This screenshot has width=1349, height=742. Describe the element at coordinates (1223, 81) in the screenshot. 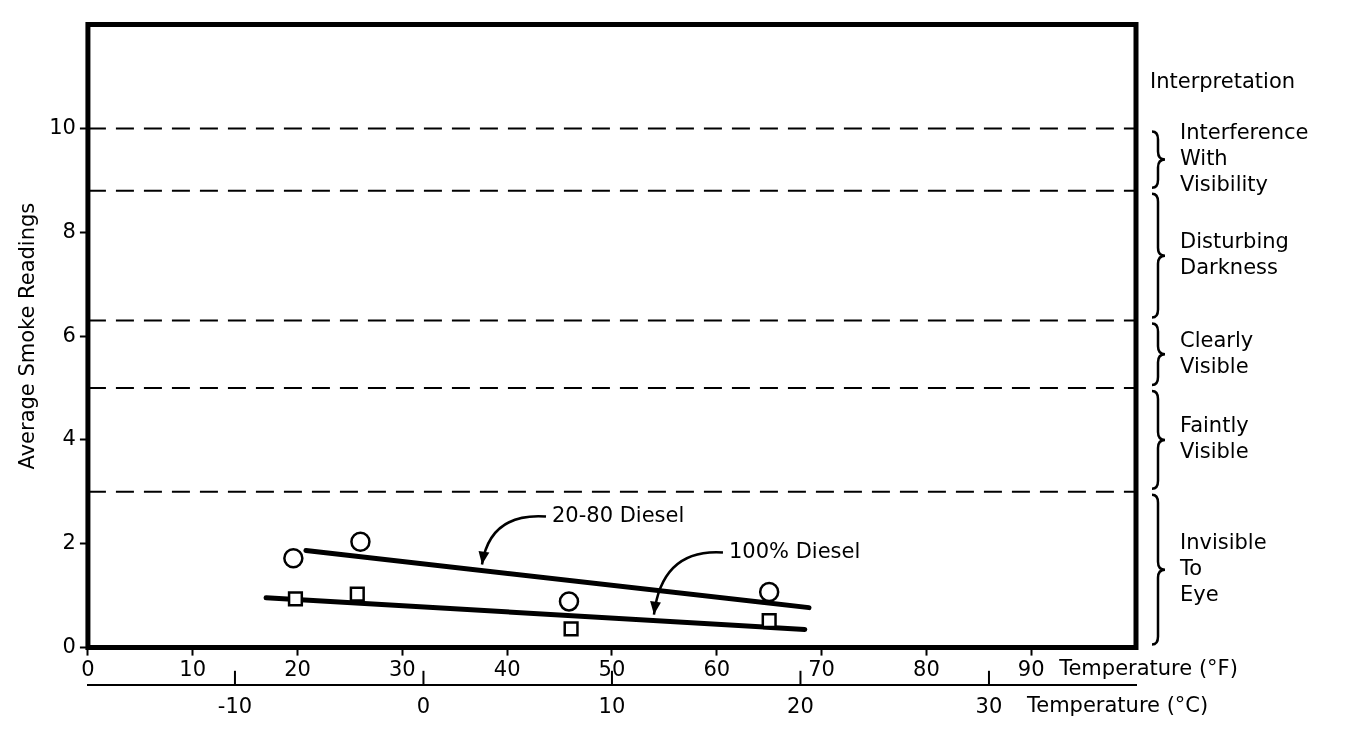

I see `text: Interpretation` at that location.